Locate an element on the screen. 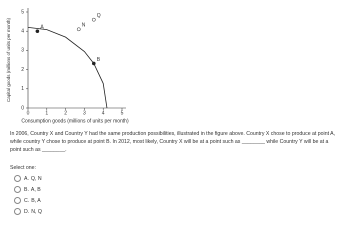 The height and width of the screenshot is (240, 350). option: C. B, A is located at coordinates (27, 200).